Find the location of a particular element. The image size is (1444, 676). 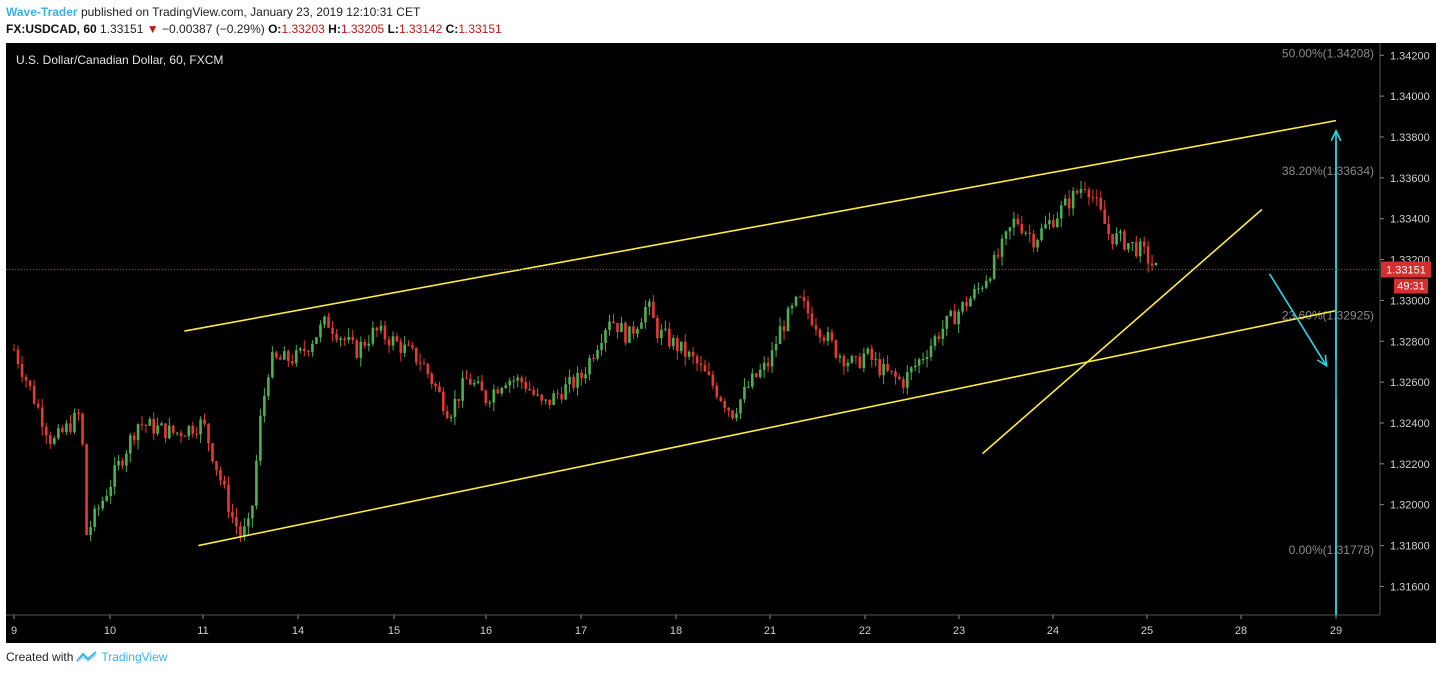

countdown-label: 49:31 is located at coordinates (1411, 287).